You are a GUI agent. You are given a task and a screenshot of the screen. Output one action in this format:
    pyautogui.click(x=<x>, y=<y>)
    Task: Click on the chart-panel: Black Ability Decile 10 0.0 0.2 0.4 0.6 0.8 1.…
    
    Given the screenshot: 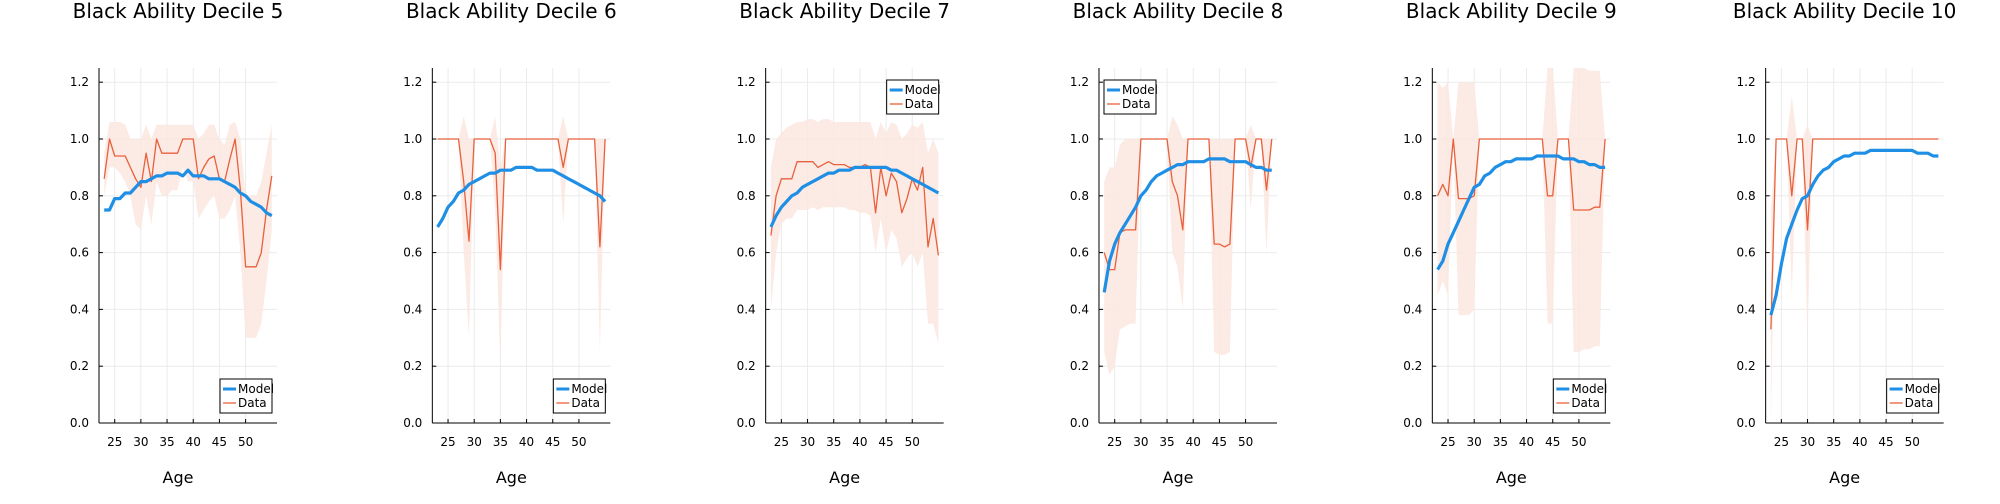 What is the action you would take?
    pyautogui.click(x=1844, y=243)
    